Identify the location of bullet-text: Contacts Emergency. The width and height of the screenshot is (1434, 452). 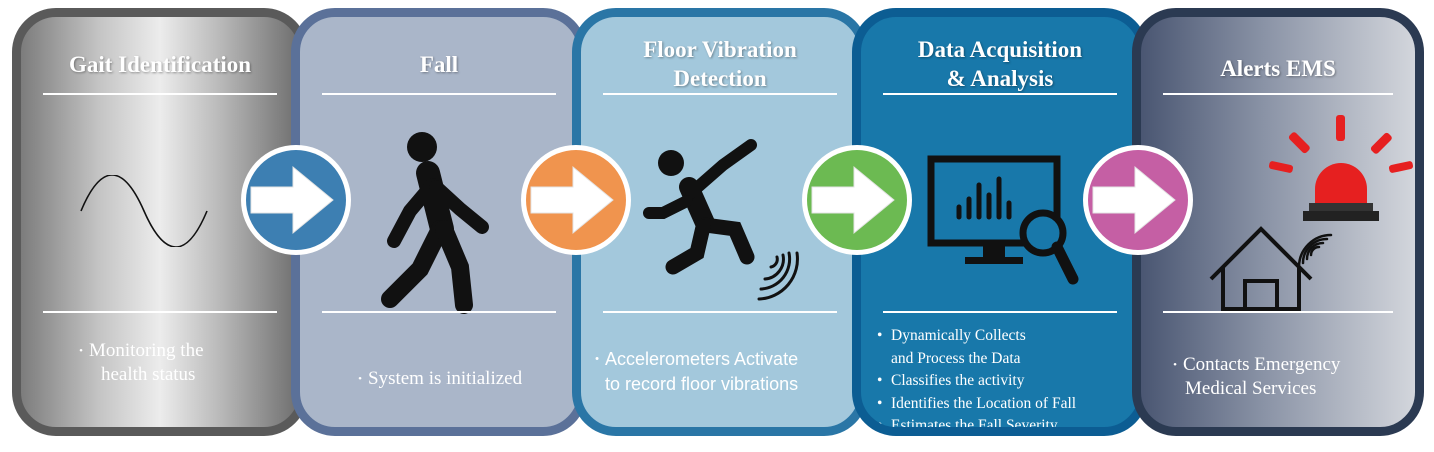
(1262, 364).